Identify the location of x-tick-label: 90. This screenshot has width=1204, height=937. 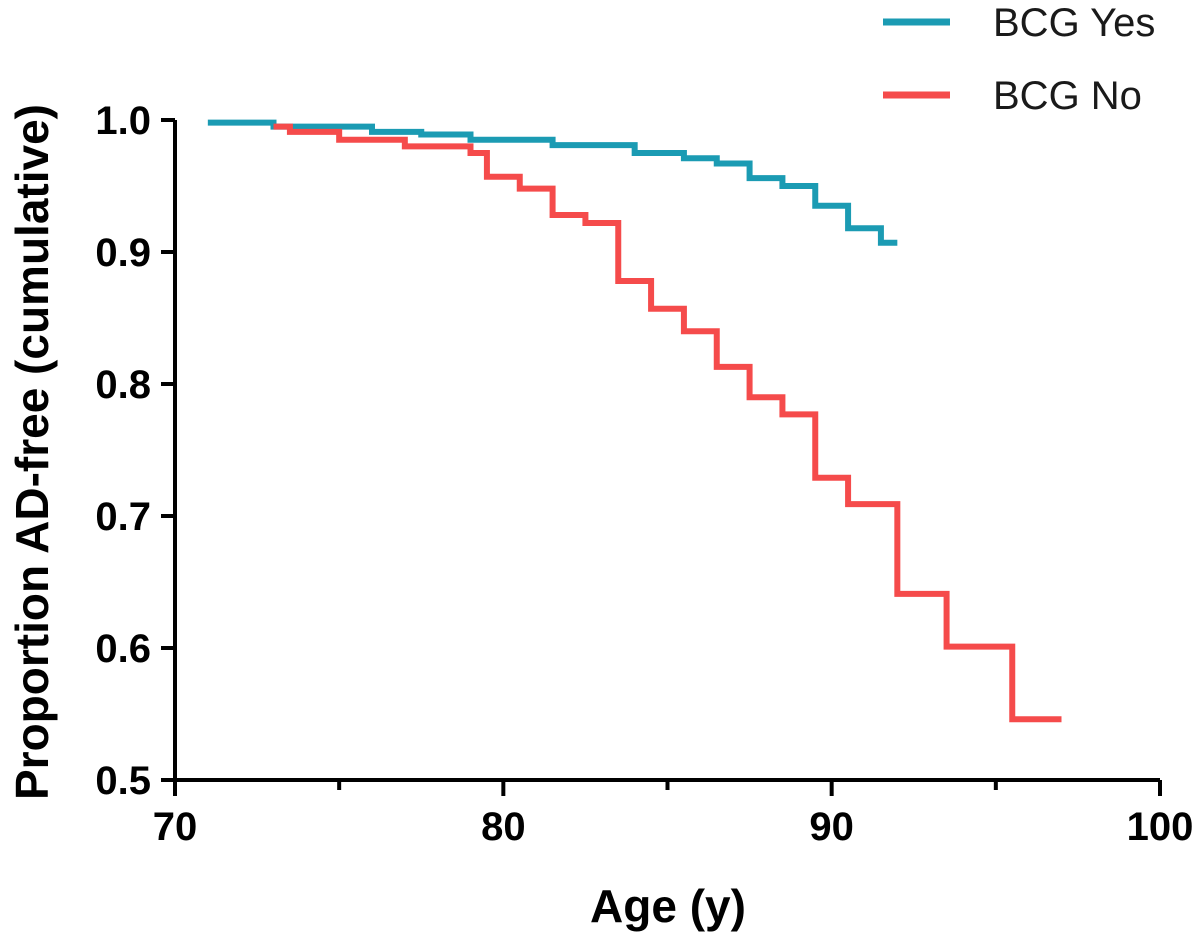
(831, 827).